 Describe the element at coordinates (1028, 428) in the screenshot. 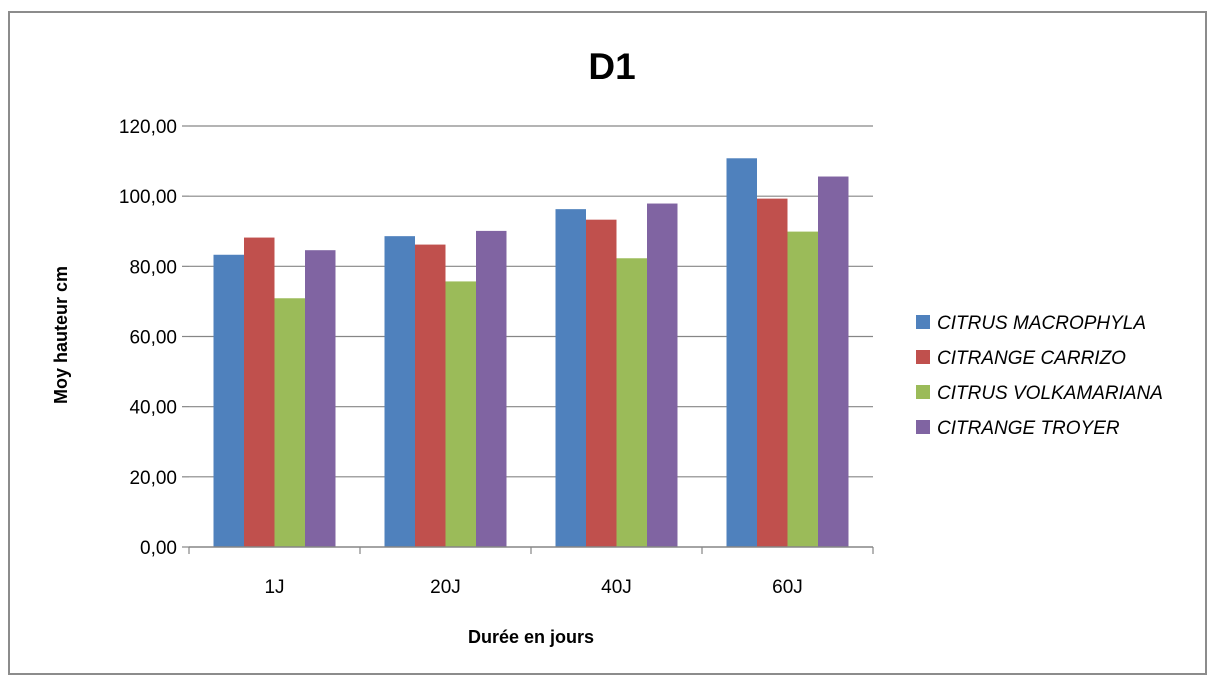

I see `legend-label: CITRANGE TROYER` at that location.